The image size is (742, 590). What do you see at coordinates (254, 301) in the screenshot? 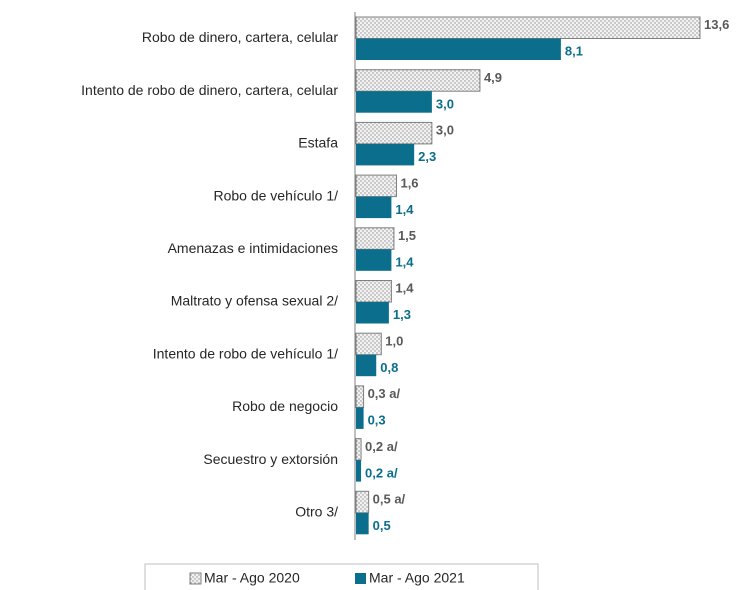
I see `category-label: Maltrato y ofensa sexual 2/` at bounding box center [254, 301].